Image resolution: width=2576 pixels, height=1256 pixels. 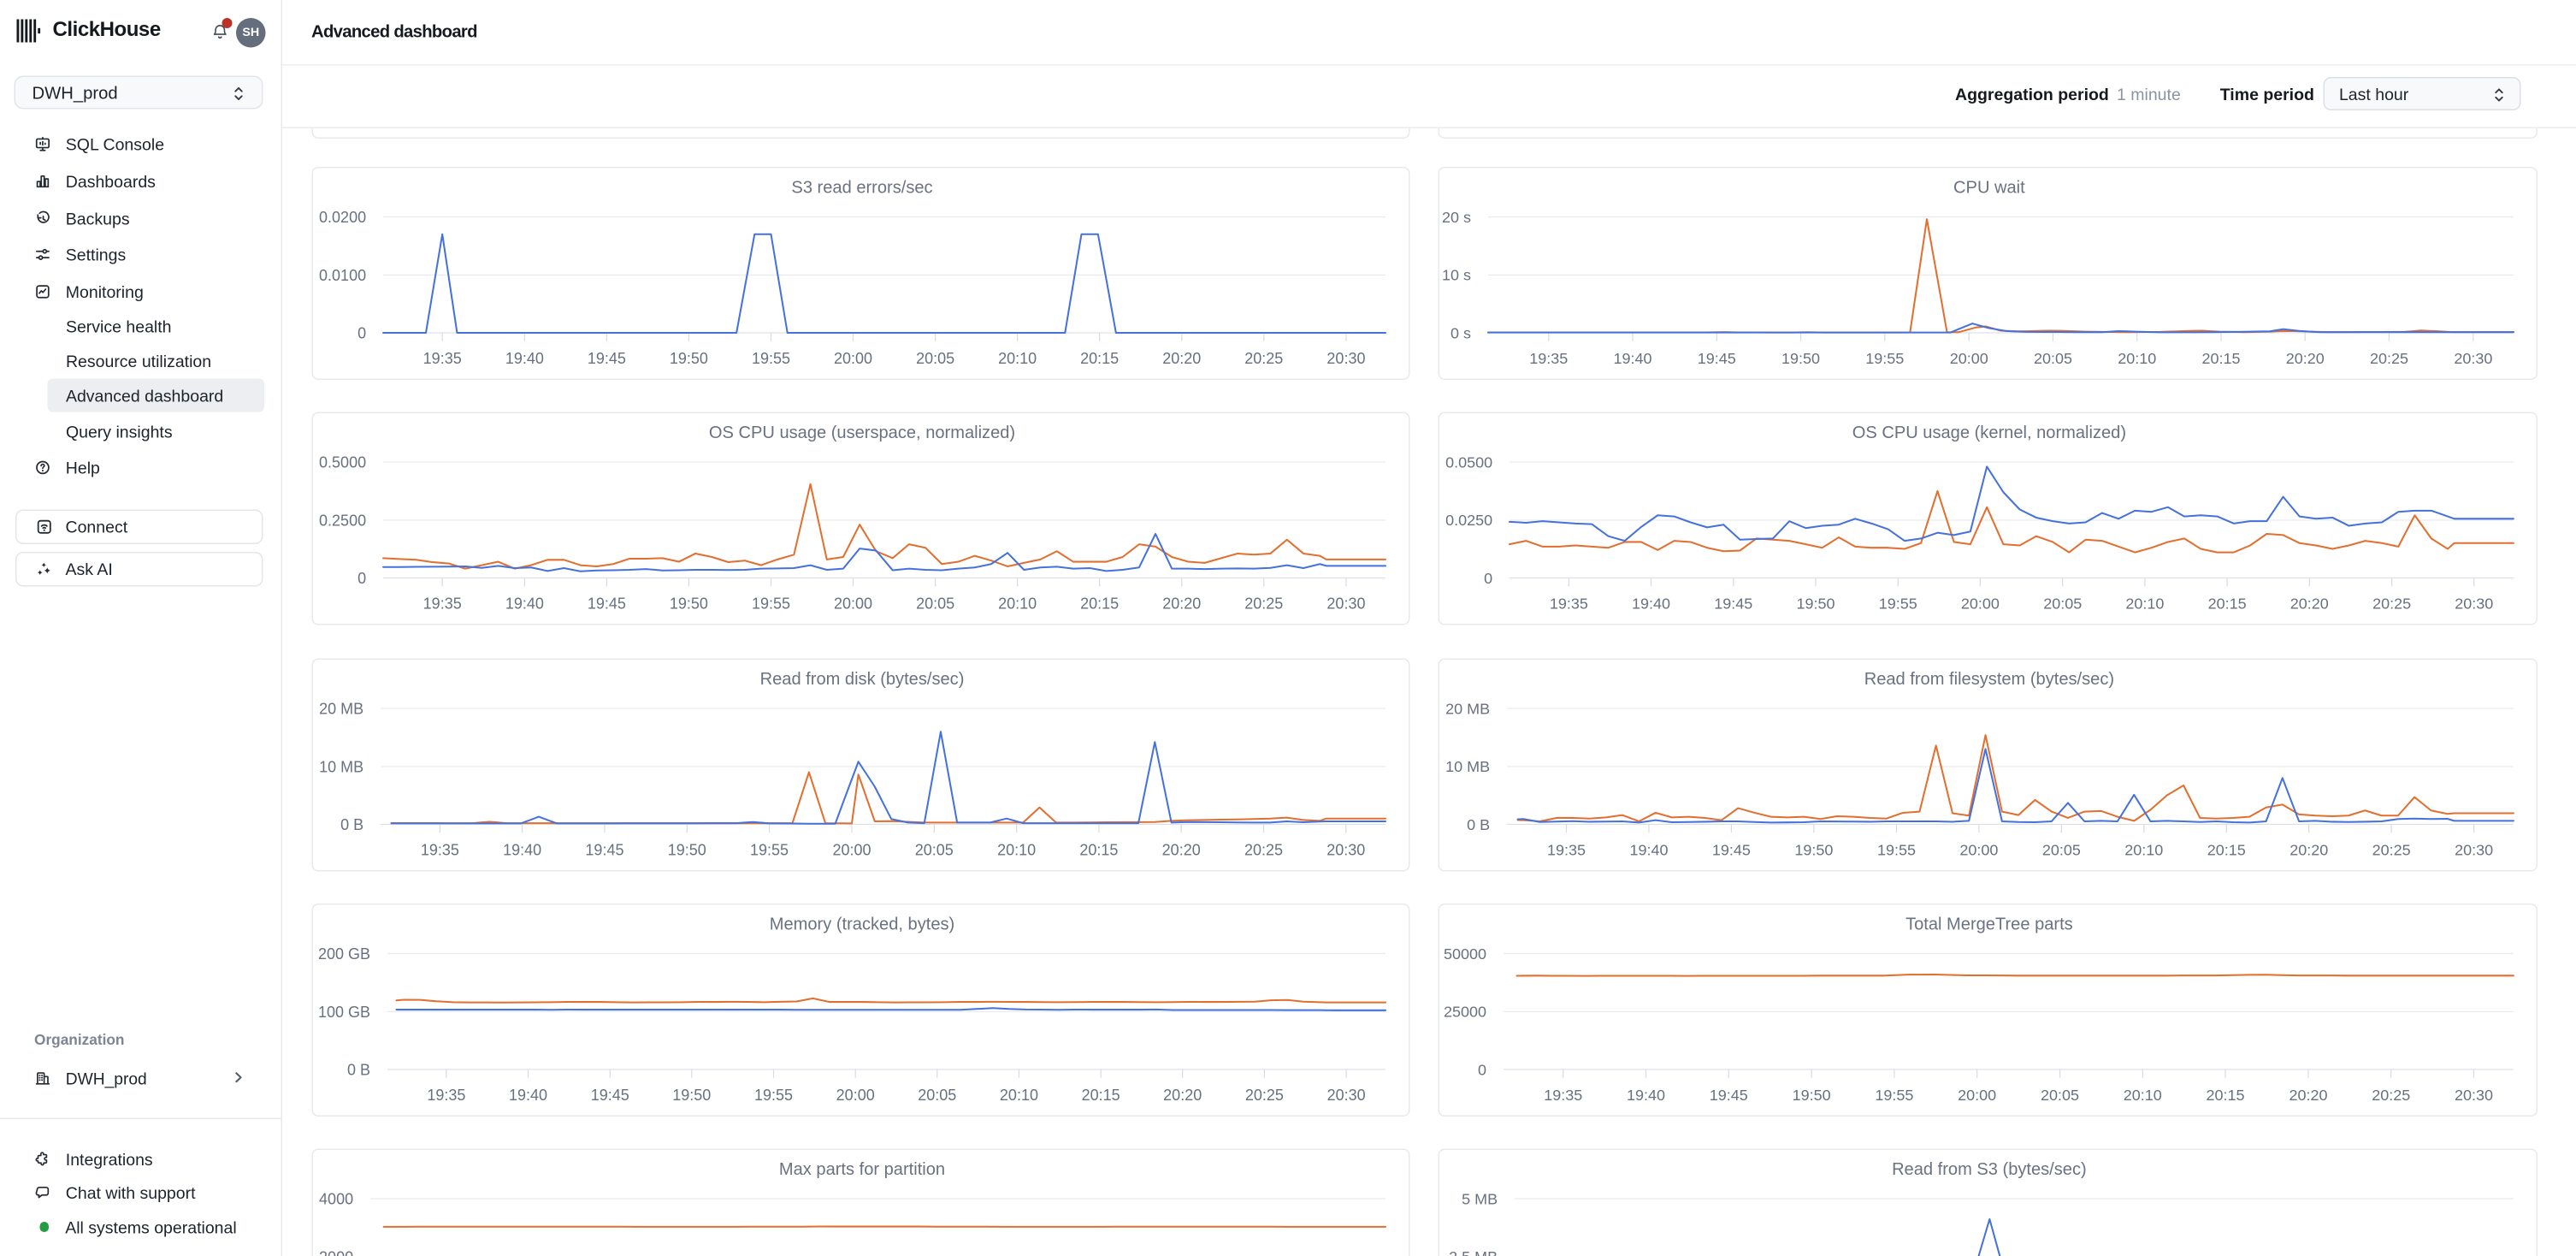 I want to click on svg-text: S3 read errors/sec, so click(x=861, y=187).